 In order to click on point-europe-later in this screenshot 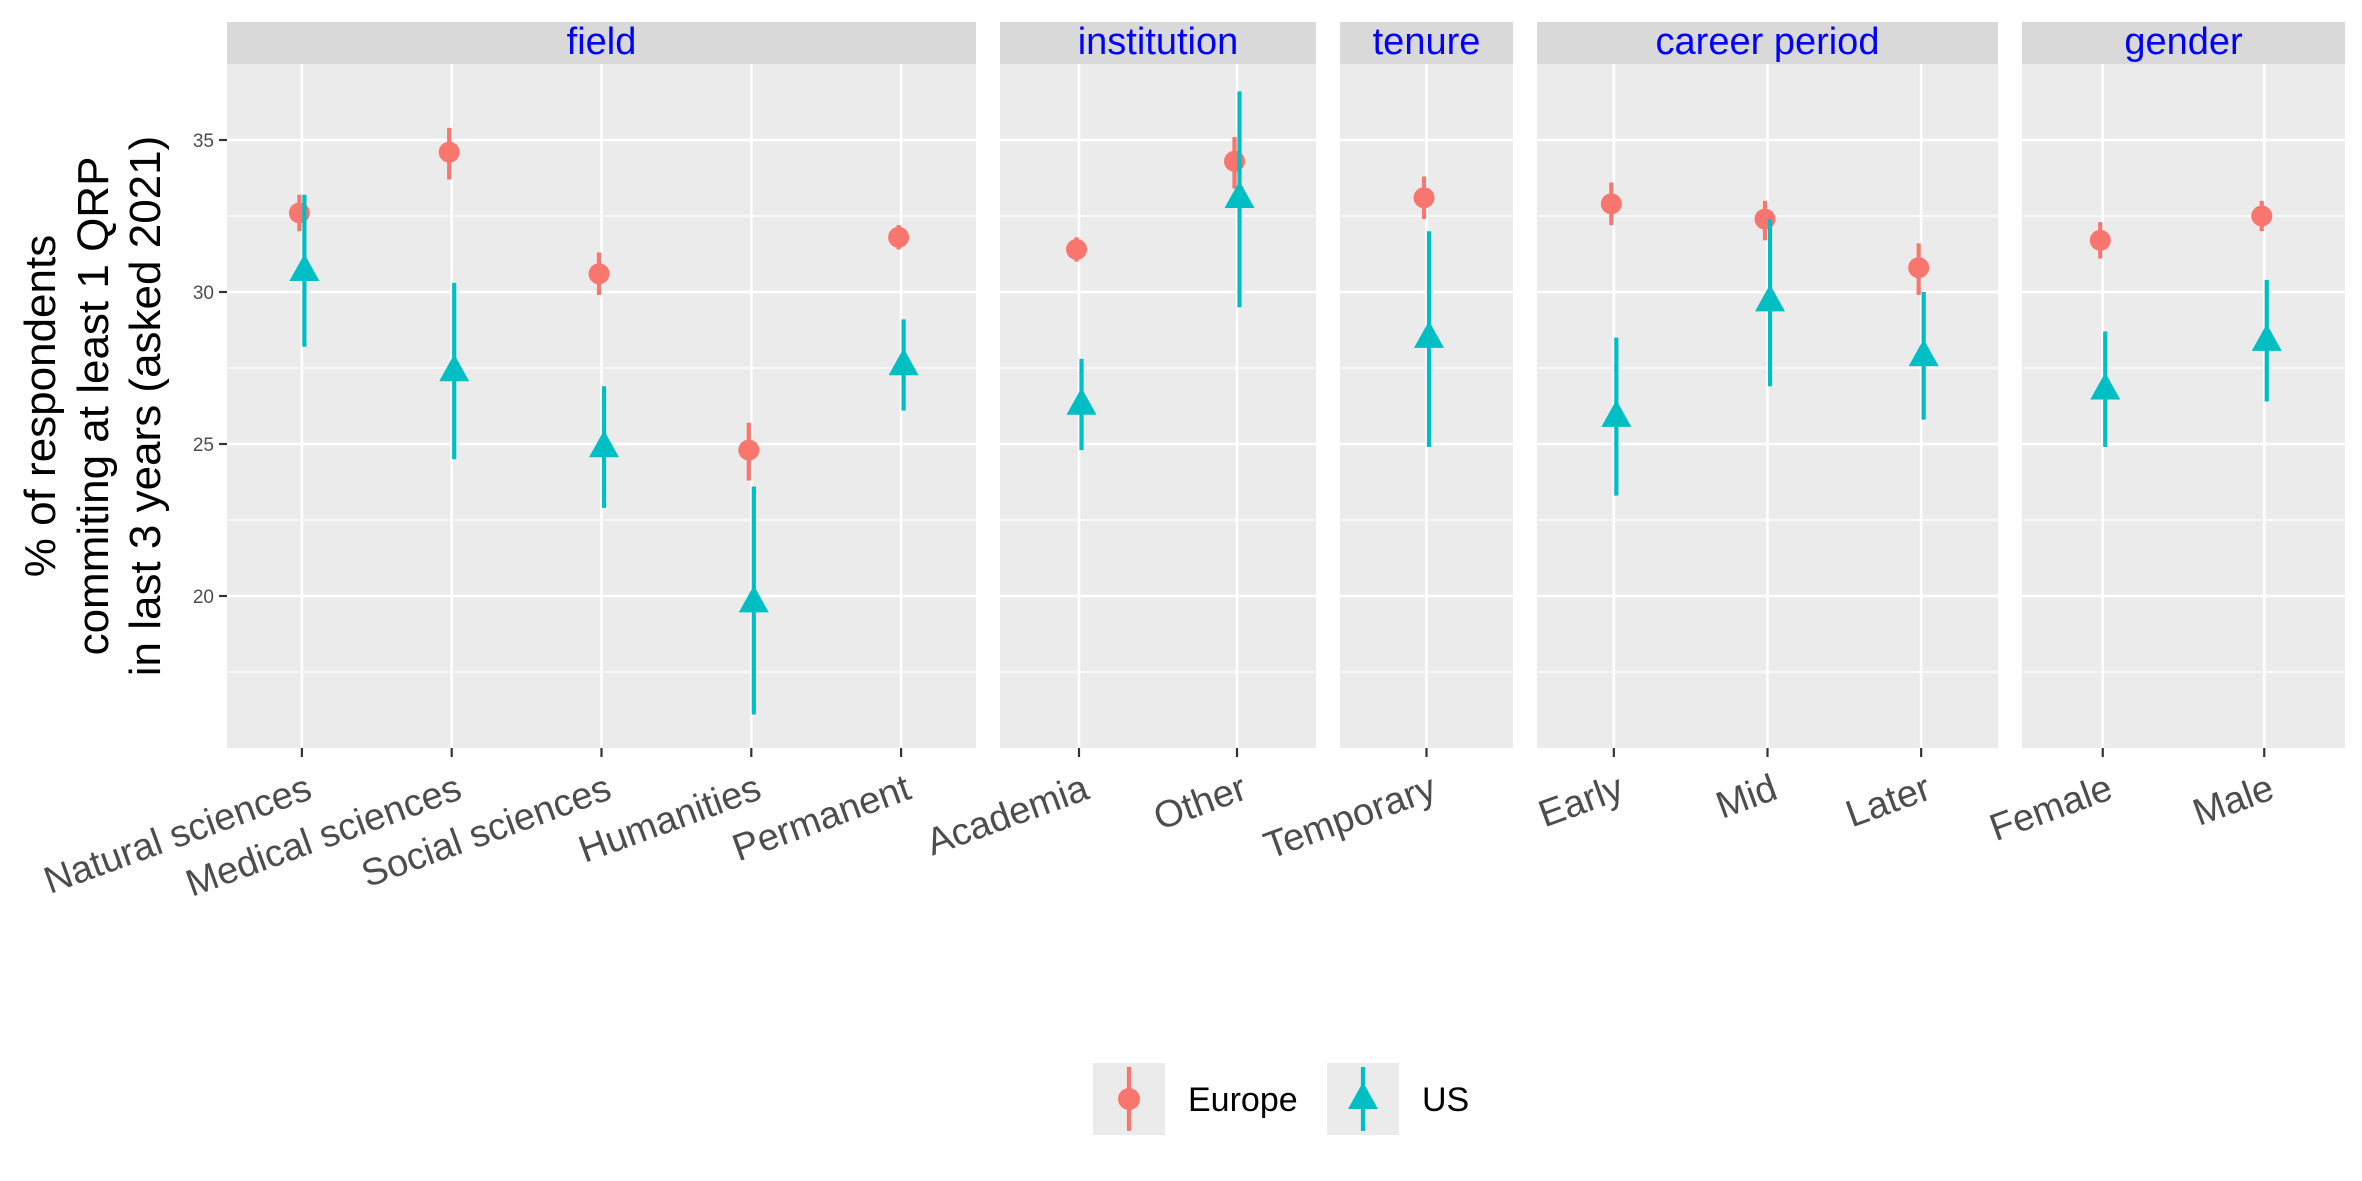, I will do `click(1919, 269)`.